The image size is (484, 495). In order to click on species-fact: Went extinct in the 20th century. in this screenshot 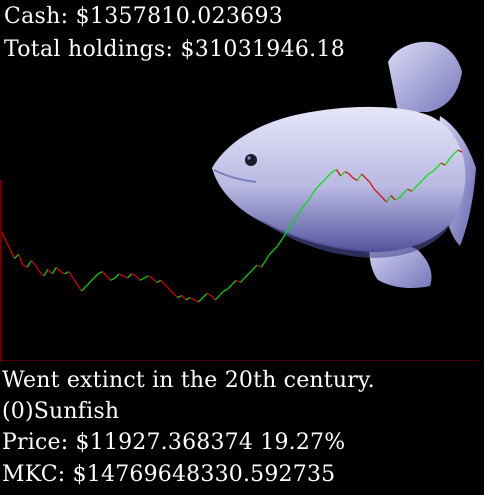, I will do `click(188, 380)`.